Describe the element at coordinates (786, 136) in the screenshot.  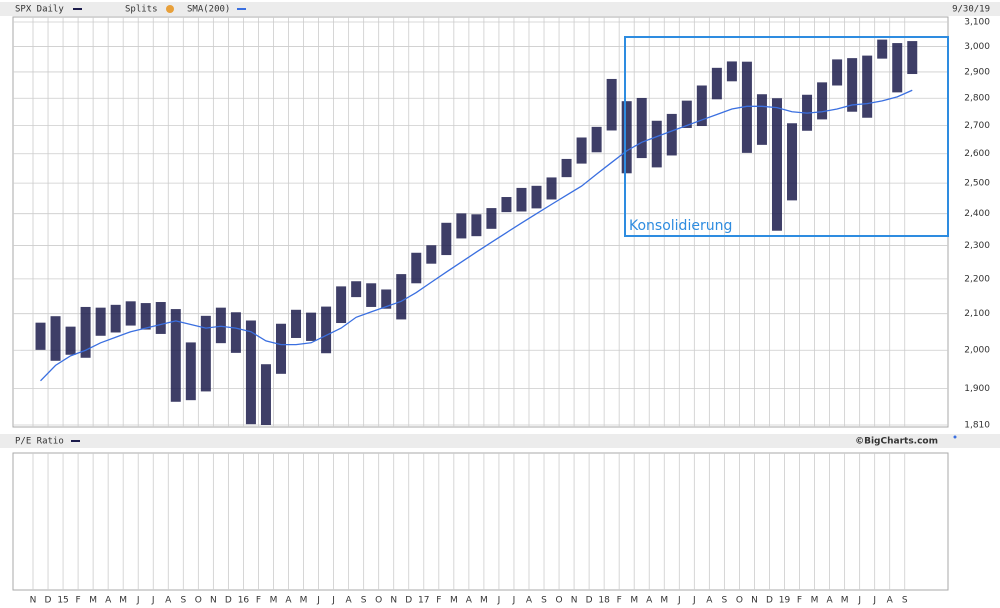
I see `annotation-box` at that location.